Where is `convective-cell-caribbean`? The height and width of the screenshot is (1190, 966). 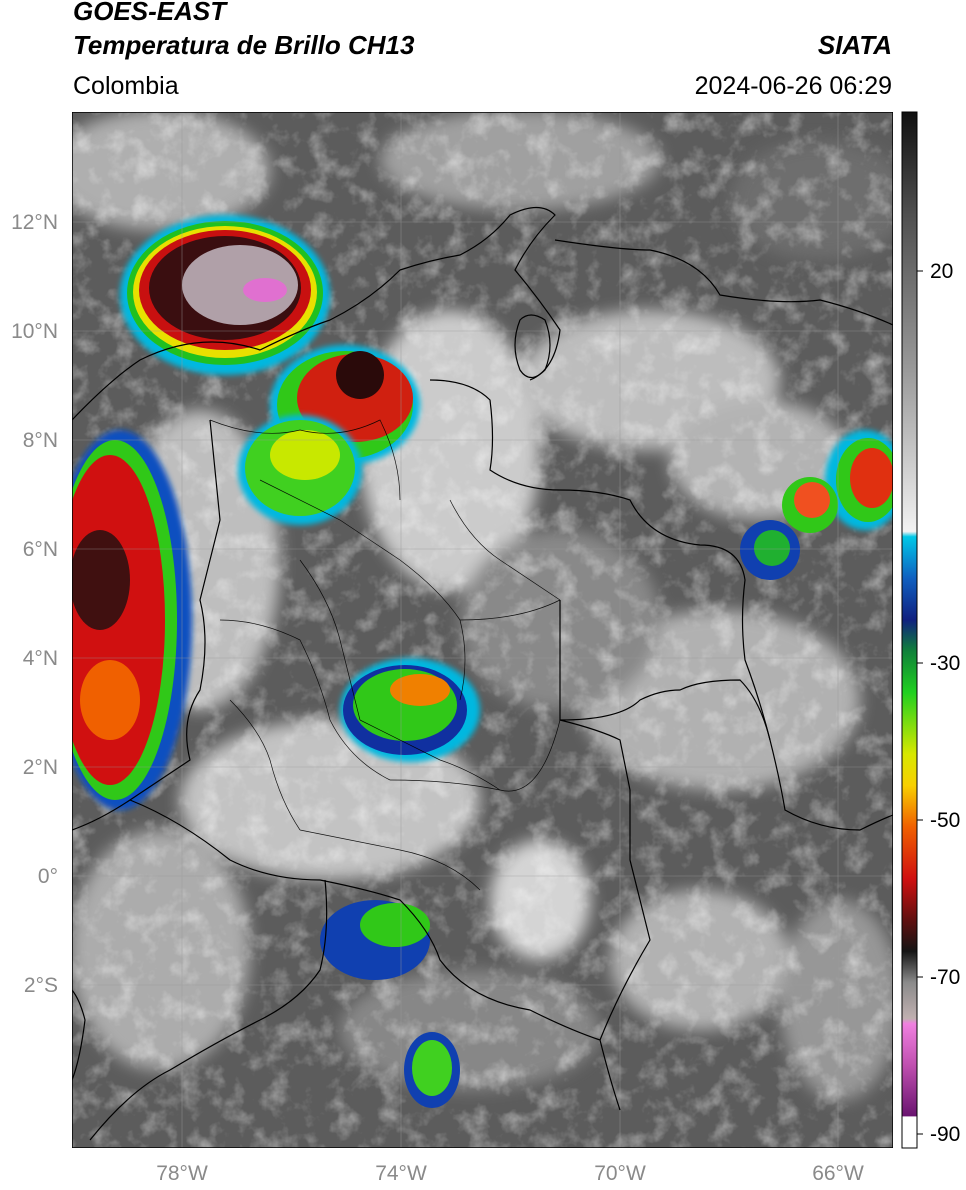 convective-cell-caribbean is located at coordinates (225, 295).